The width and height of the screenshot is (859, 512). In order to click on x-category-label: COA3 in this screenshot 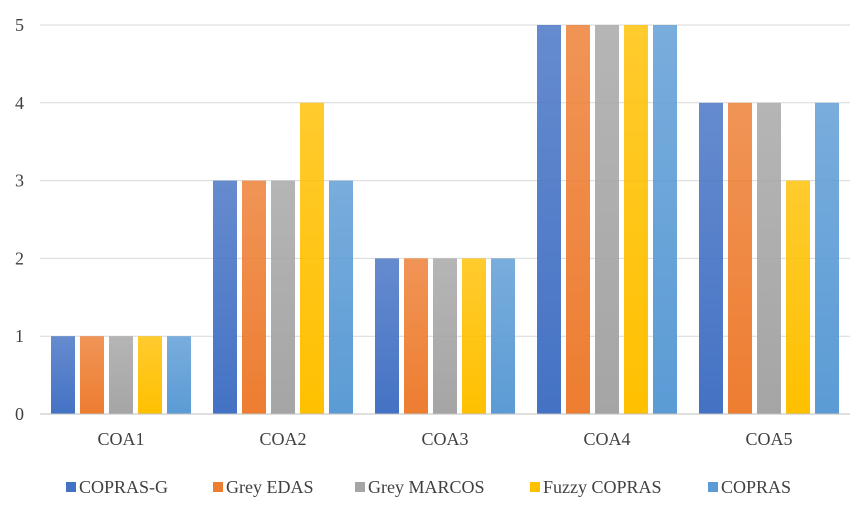, I will do `click(444, 439)`.